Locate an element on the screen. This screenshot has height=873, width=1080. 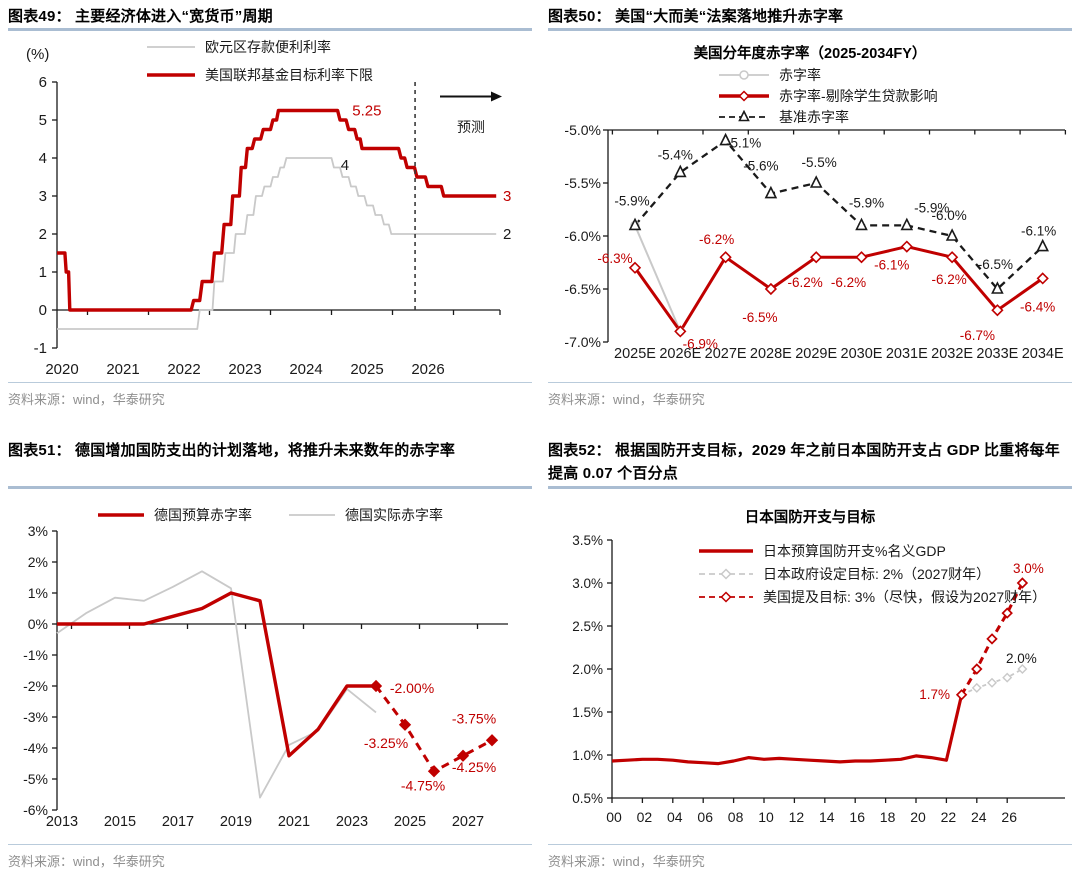
fig50-chart-title: 美国分年度赤字率（2025-2034FY） is located at coordinates (810, 54).